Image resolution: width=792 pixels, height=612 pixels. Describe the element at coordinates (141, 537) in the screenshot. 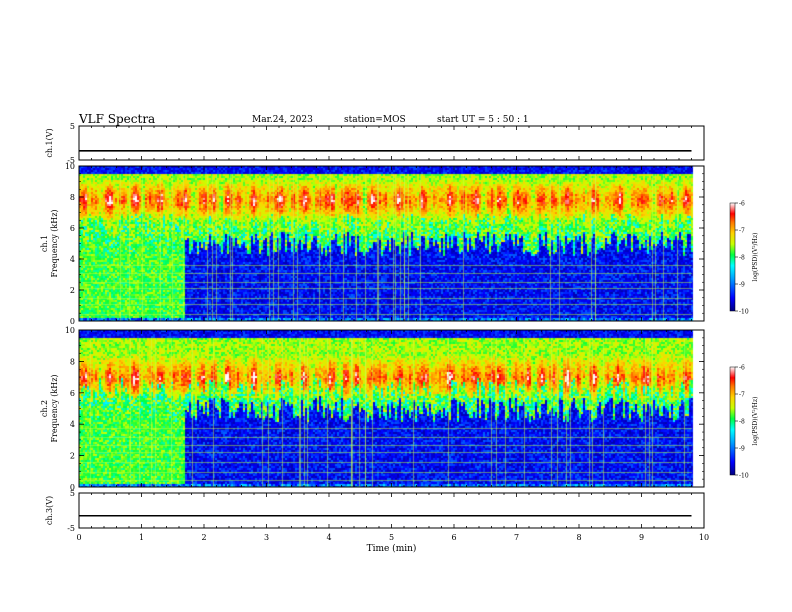

I see `x-tick-label: 1` at that location.